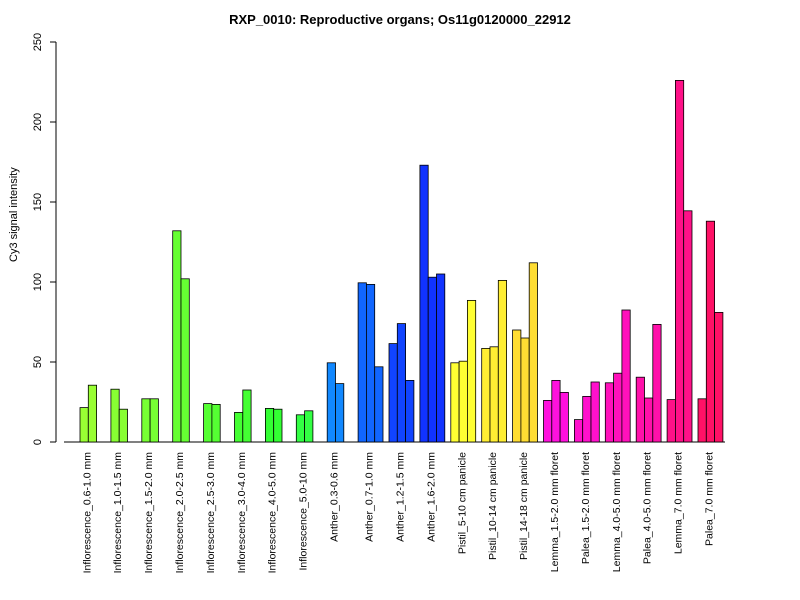 Image resolution: width=800 pixels, height=600 pixels. I want to click on x-tick-label: Palea_1.5-2.0 mm floret, so click(586, 508).